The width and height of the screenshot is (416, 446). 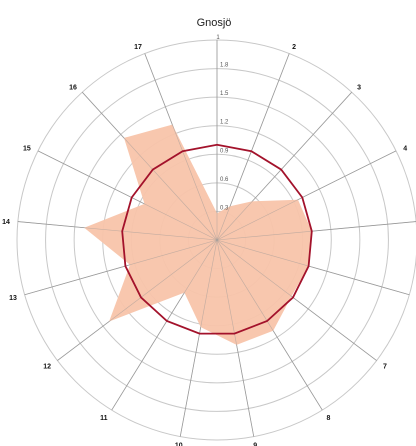 What do you see at coordinates (27, 148) in the screenshot?
I see `spoke-label: 15` at bounding box center [27, 148].